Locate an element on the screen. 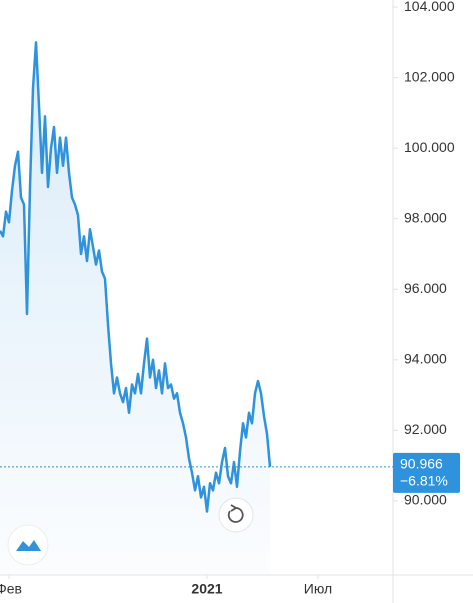 The height and width of the screenshot is (603, 473). reset-icon is located at coordinates (235, 515).